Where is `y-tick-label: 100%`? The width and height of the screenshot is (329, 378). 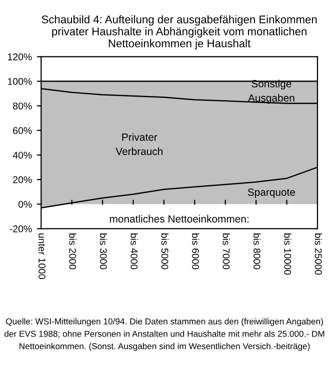
y-tick-label: 100% is located at coordinates (20, 81).